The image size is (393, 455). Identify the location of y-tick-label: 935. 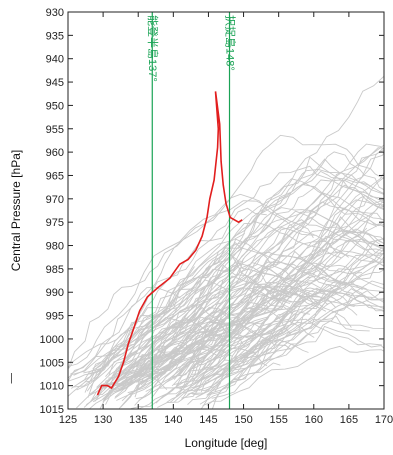
(55, 36).